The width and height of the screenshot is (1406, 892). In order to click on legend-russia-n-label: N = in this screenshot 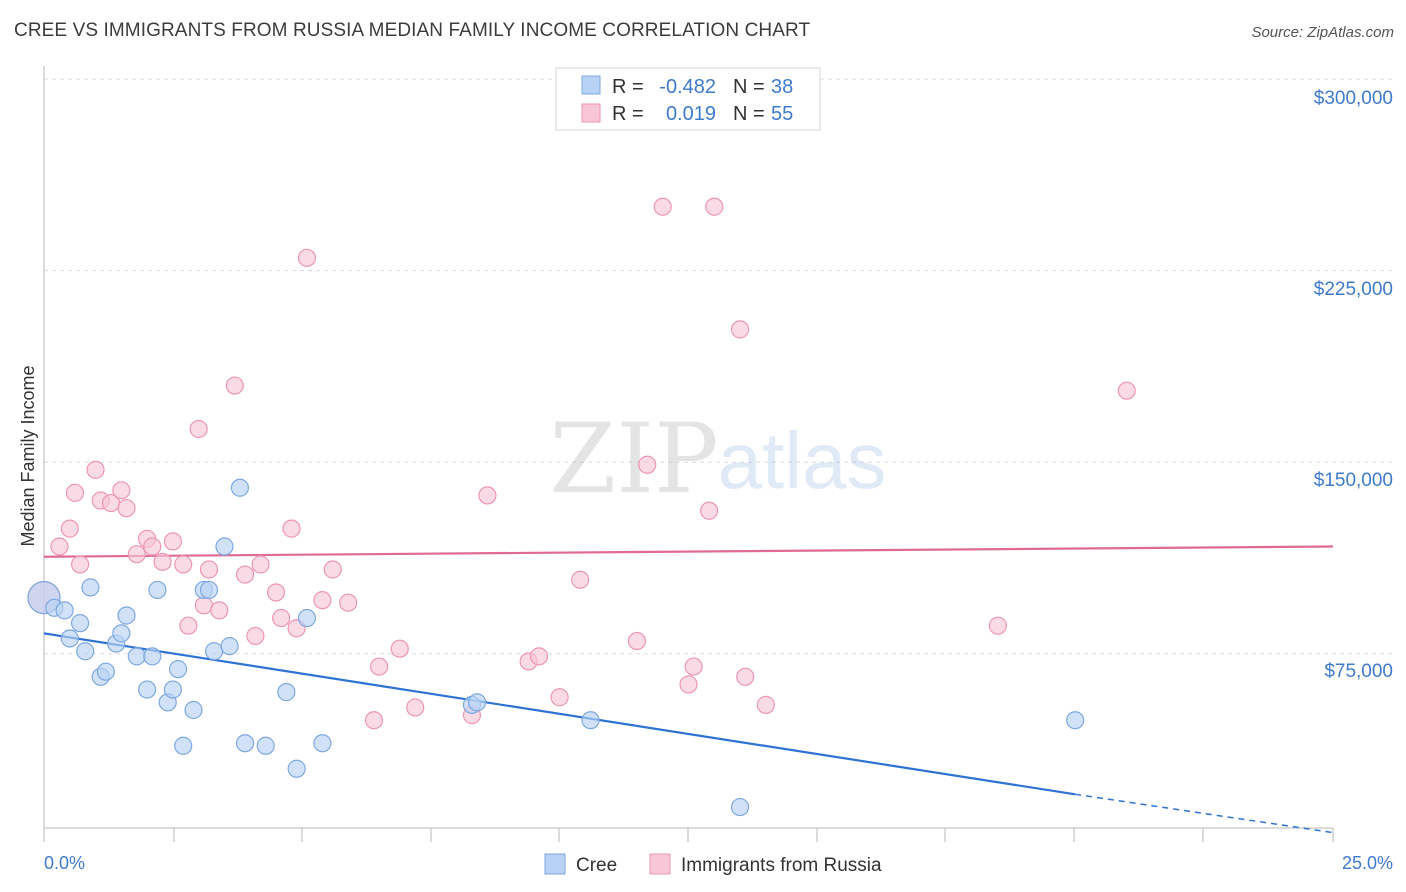, I will do `click(749, 114)`.